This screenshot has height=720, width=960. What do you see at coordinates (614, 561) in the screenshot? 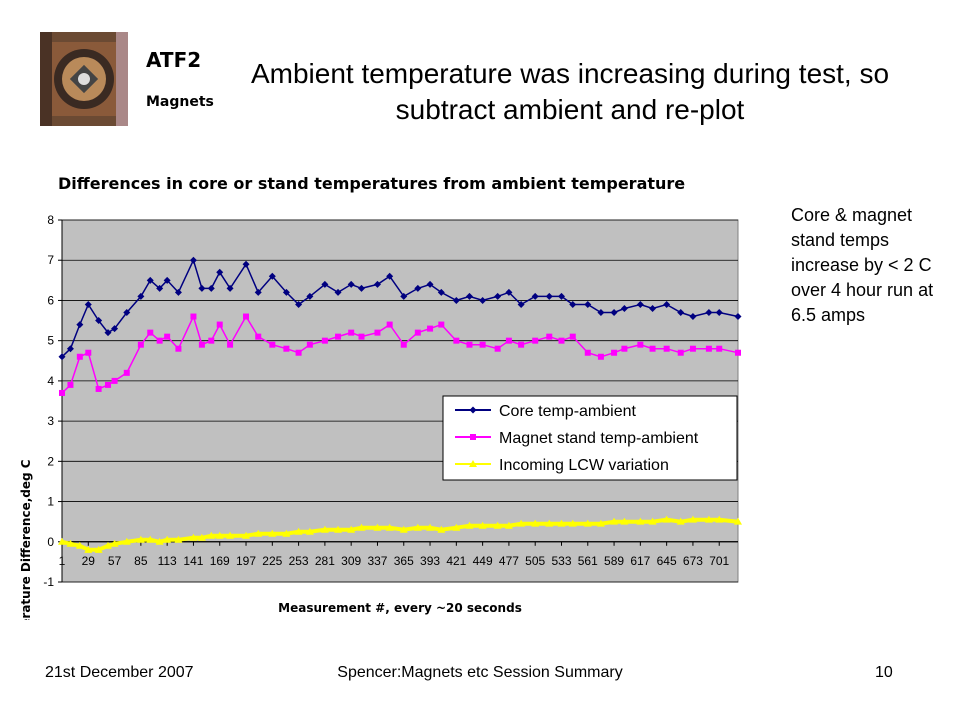
I see `x-tick-label: 589` at bounding box center [614, 561].